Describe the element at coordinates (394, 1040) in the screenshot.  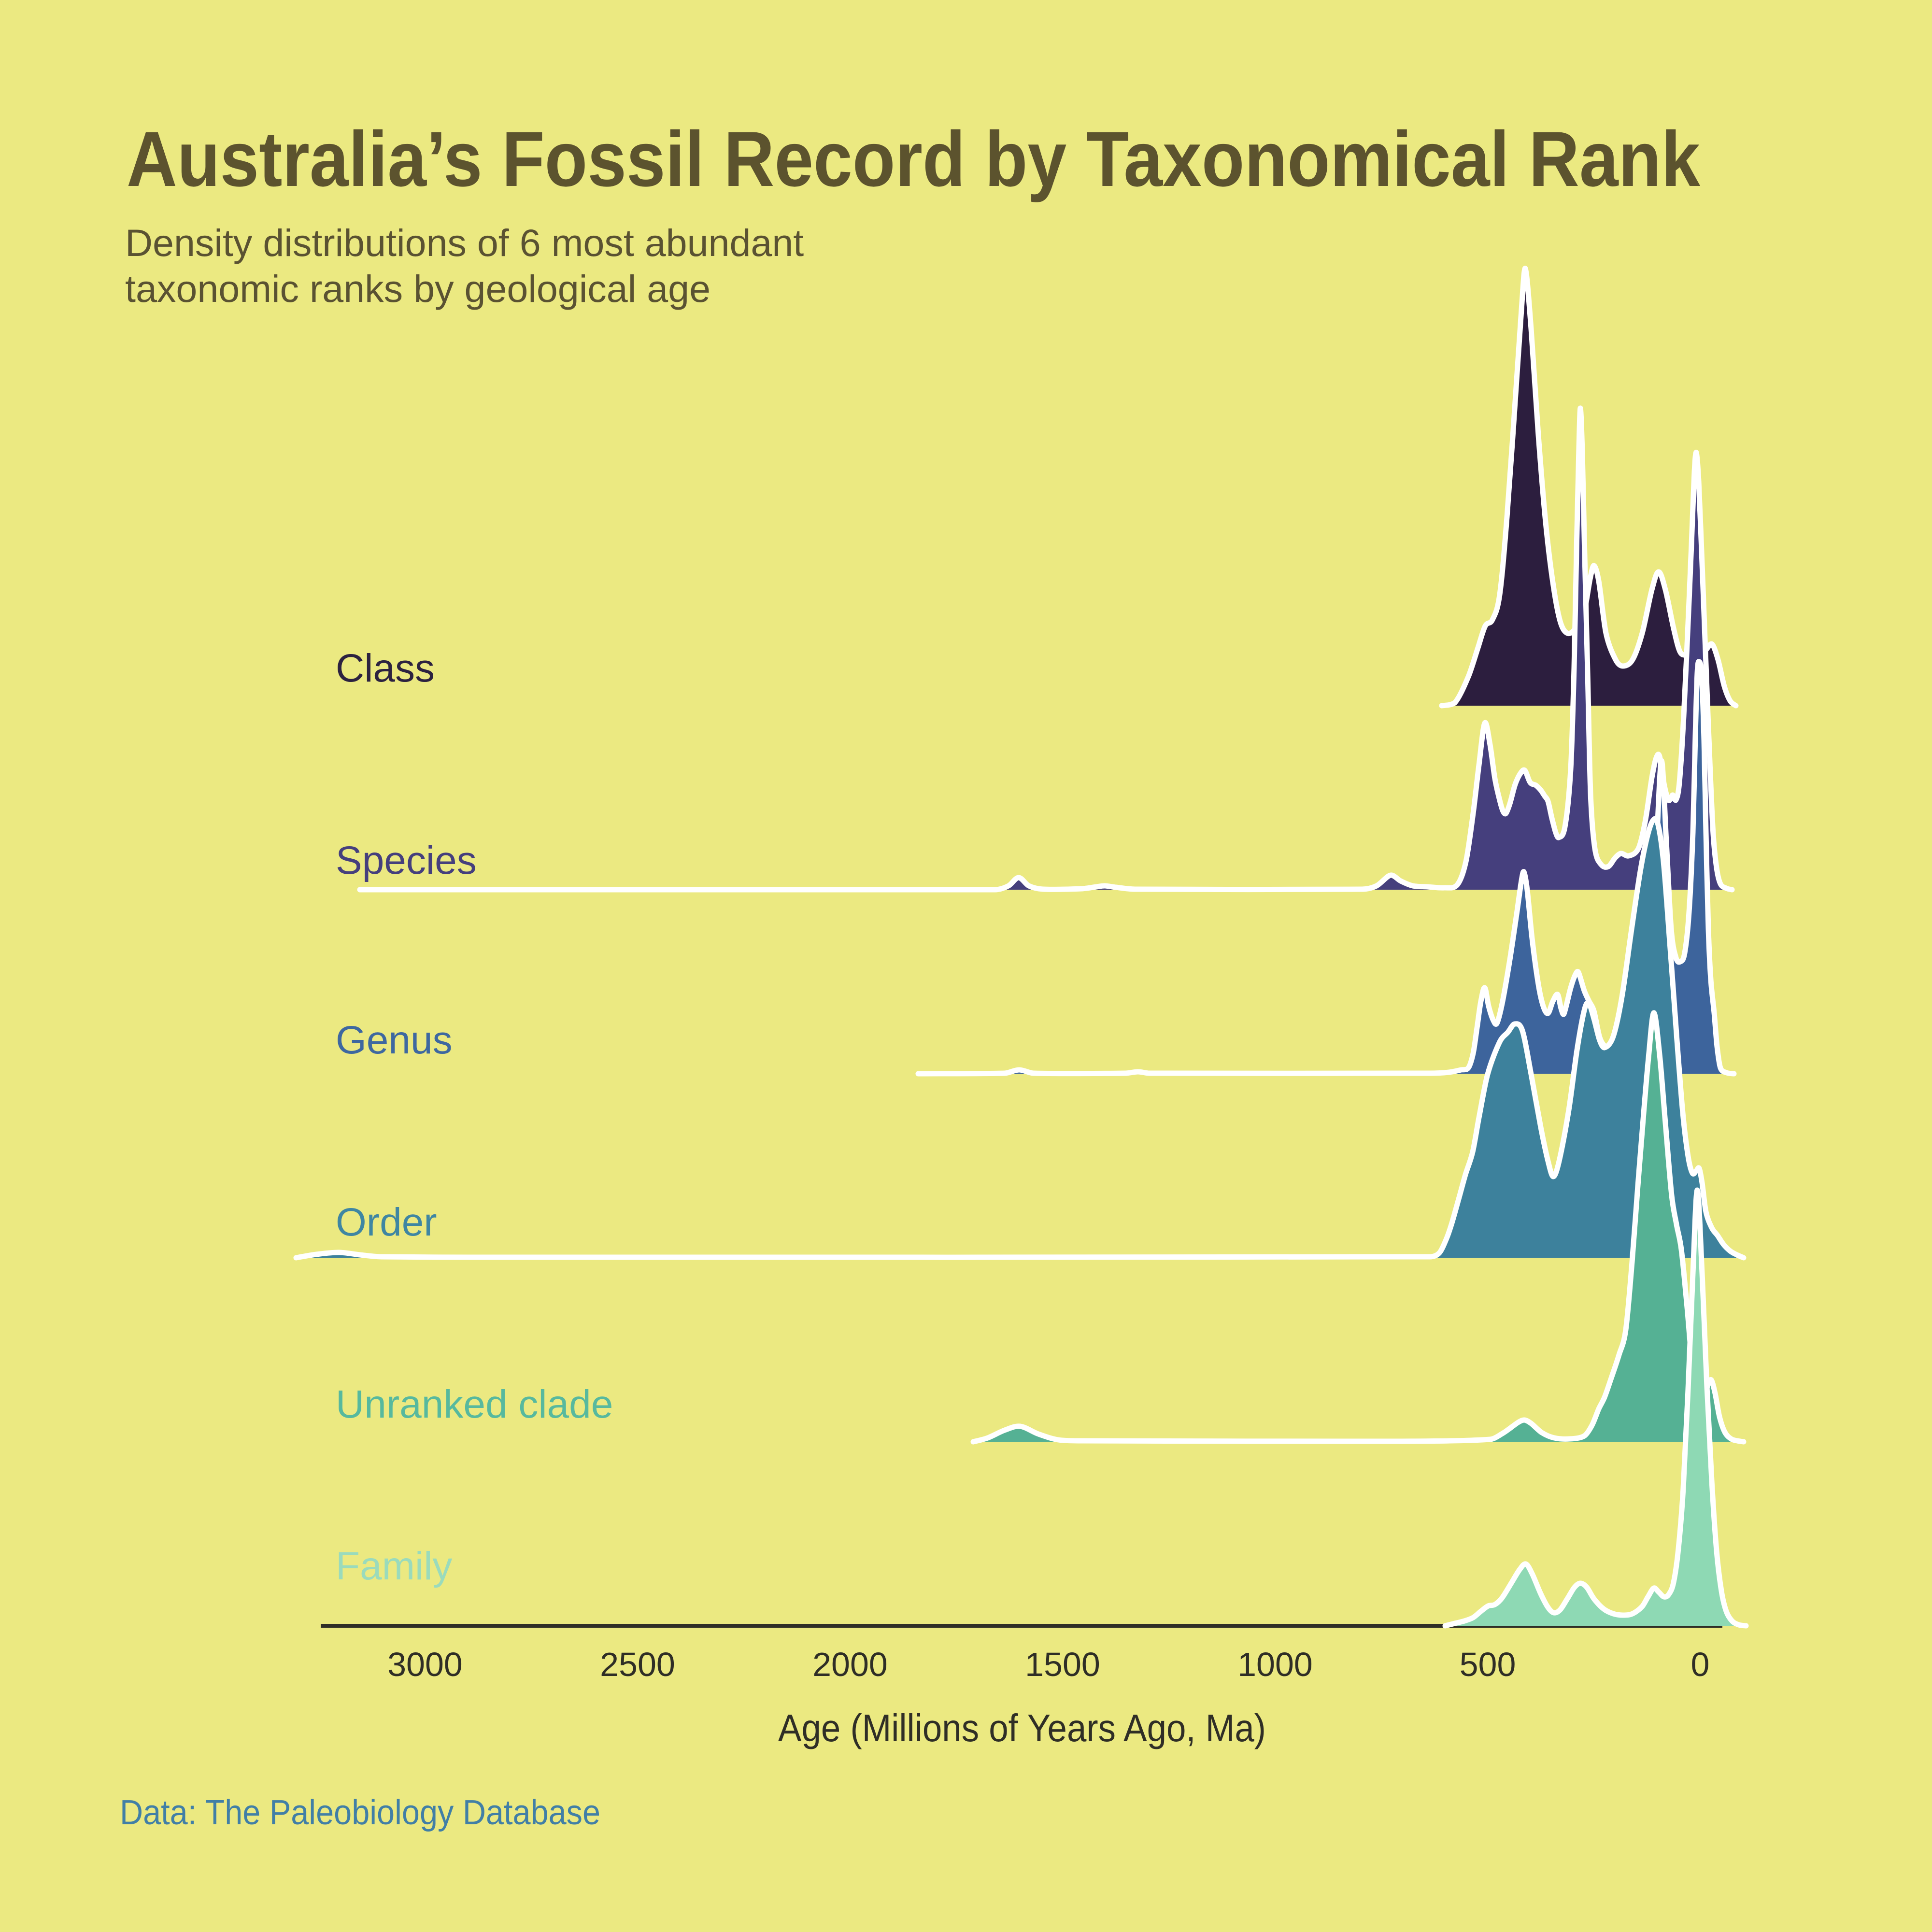
I see `svg-text: Genus` at that location.